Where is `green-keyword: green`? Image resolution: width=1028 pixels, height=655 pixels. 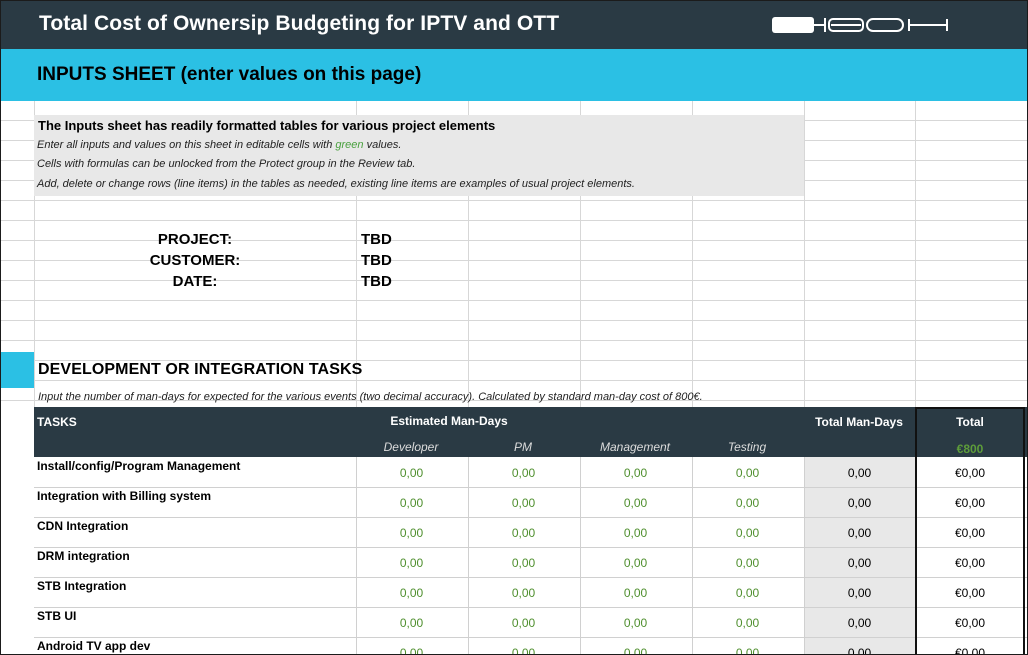 green-keyword: green is located at coordinates (349, 145).